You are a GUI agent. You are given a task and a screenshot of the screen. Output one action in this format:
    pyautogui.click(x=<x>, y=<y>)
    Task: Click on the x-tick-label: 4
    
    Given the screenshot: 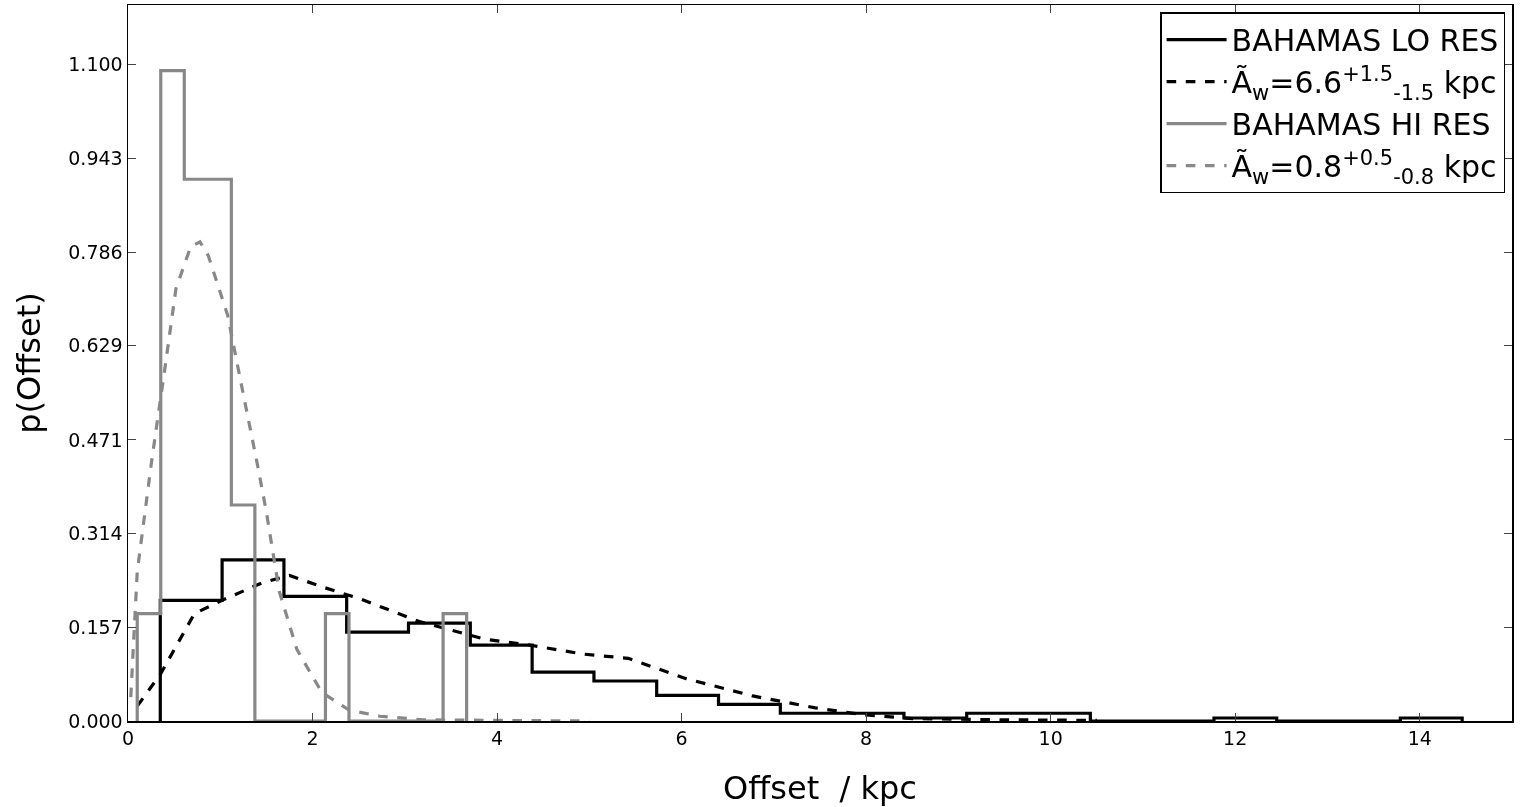 What is the action you would take?
    pyautogui.click(x=497, y=738)
    